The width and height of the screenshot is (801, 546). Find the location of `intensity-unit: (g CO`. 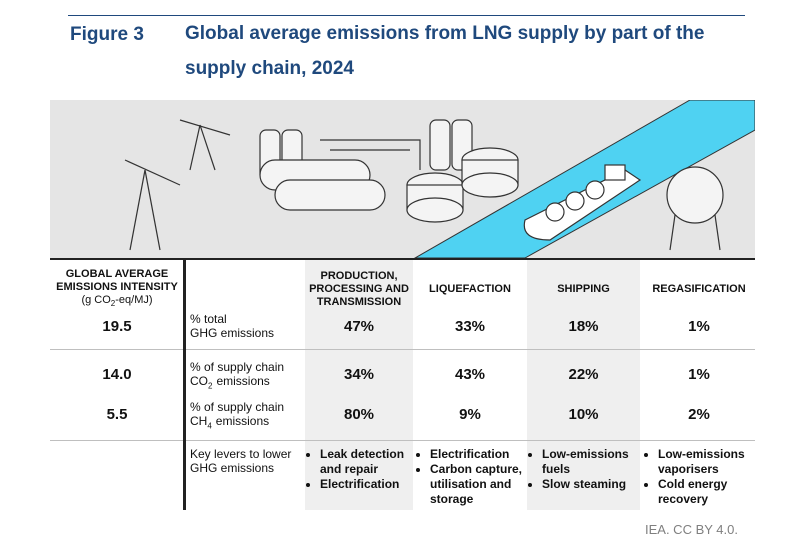

intensity-unit: (g CO is located at coordinates (96, 300).